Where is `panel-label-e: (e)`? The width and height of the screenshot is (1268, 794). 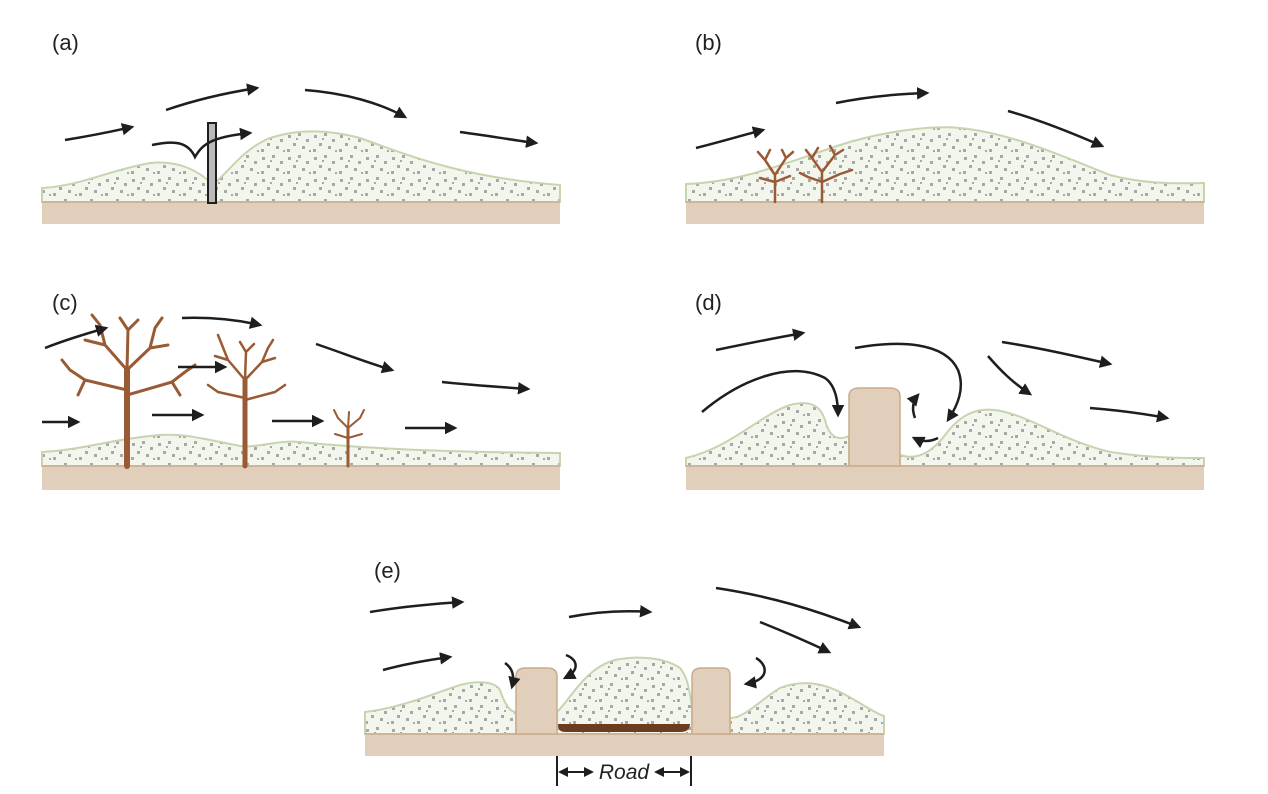 panel-label-e: (e) is located at coordinates (387, 570).